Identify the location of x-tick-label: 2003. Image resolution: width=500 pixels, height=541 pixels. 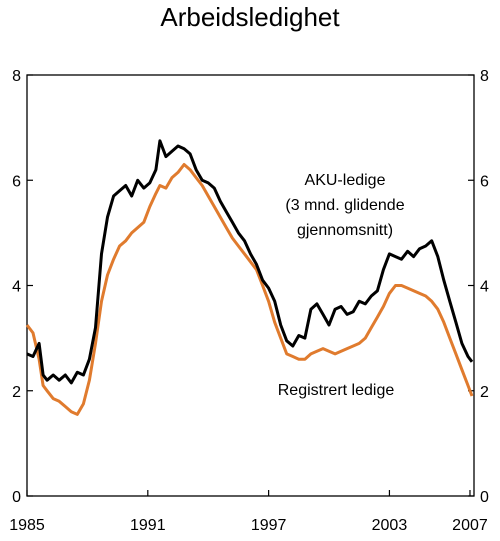
(390, 525).